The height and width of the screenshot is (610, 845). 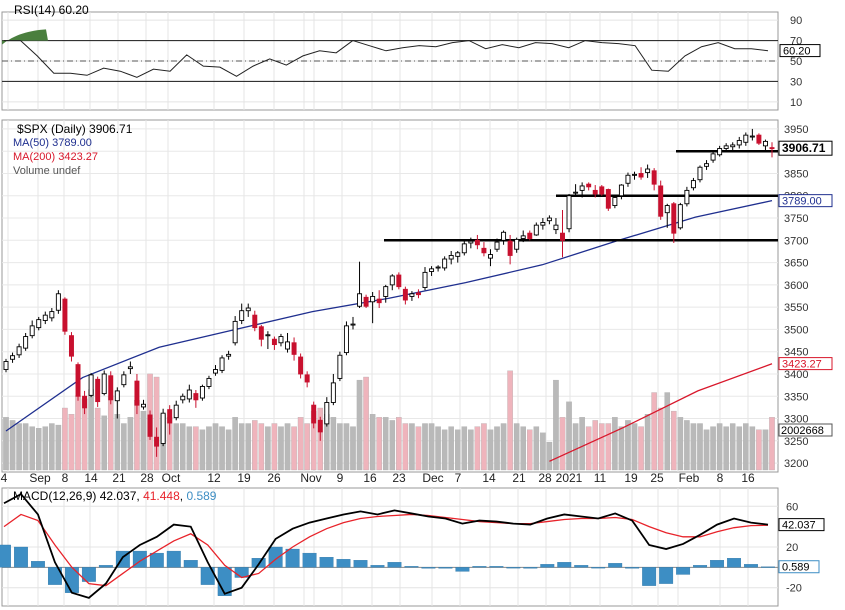 I want to click on x-tick-label: 21, so click(x=119, y=478).